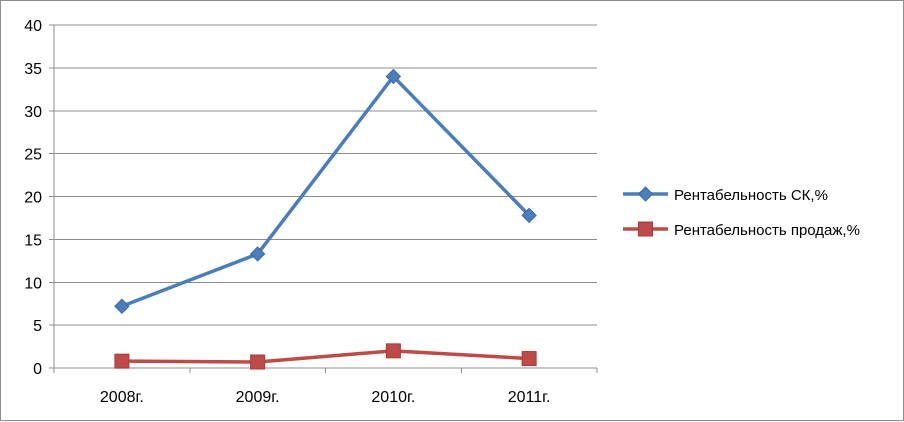 The image size is (904, 422). Describe the element at coordinates (33, 155) in the screenshot. I see `y-tick-label: 25` at that location.